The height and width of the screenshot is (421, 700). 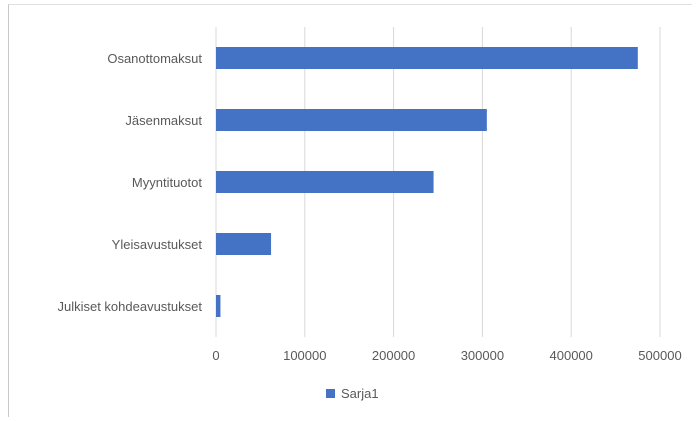 What do you see at coordinates (360, 393) in the screenshot?
I see `legend-label: Sarja1` at bounding box center [360, 393].